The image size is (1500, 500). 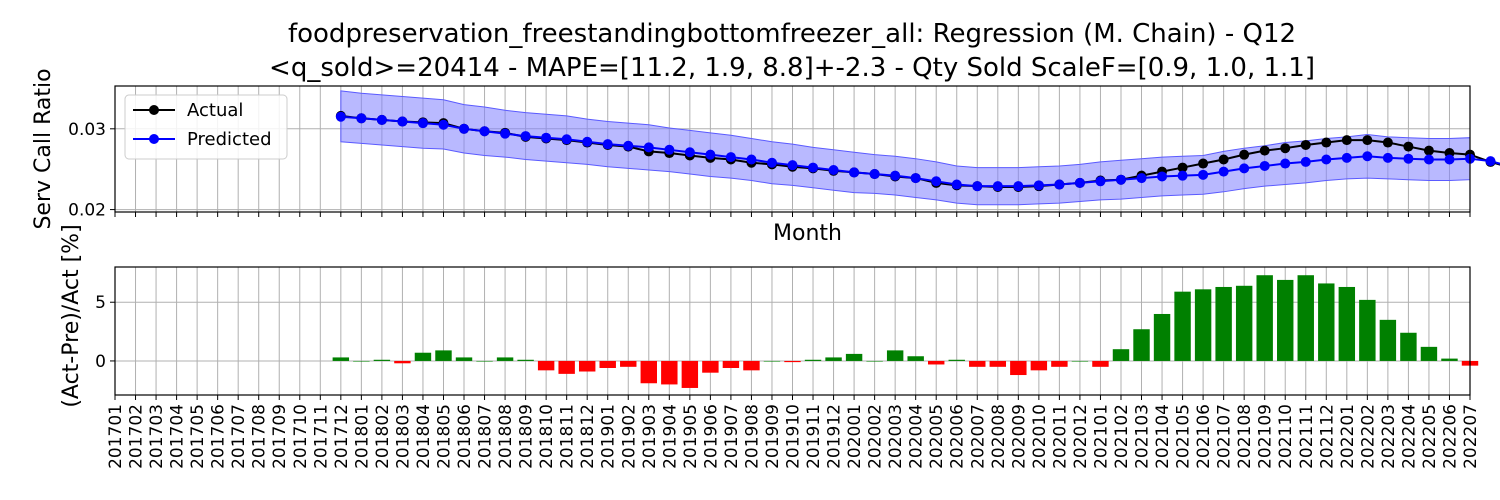 What do you see at coordinates (527, 436) in the screenshot?
I see `x-tick-label: 201809` at bounding box center [527, 436].